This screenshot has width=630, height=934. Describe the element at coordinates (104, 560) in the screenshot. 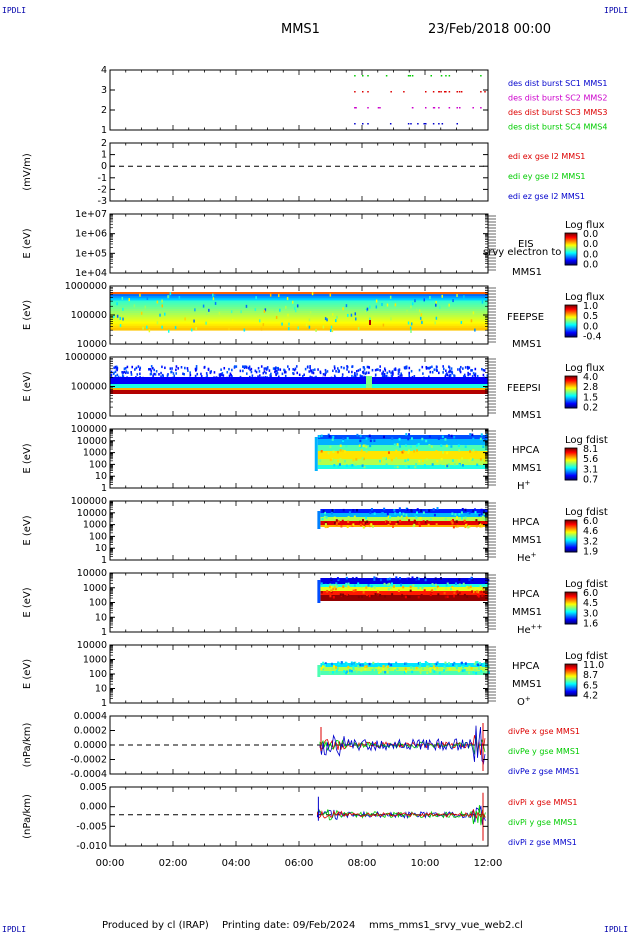

I see `y-tick-label: 1` at that location.